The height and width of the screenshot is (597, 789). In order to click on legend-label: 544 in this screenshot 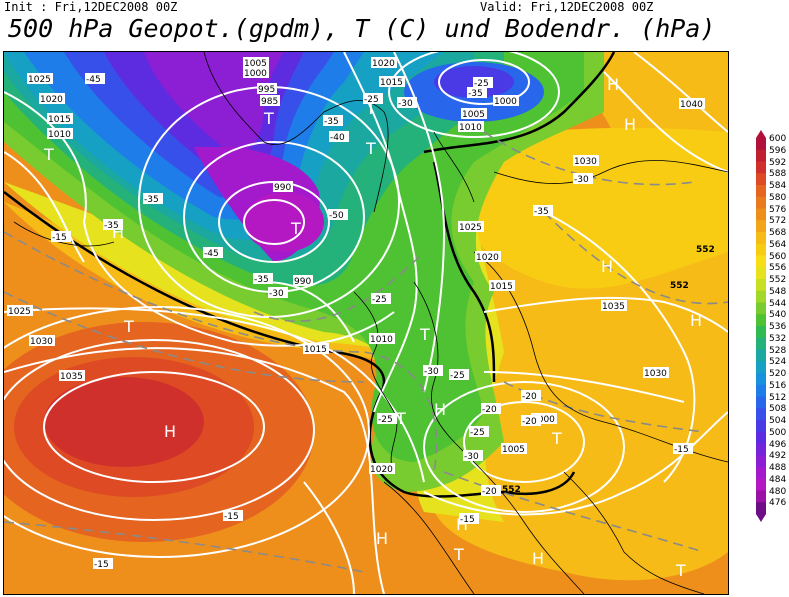, I will do `click(778, 303)`.